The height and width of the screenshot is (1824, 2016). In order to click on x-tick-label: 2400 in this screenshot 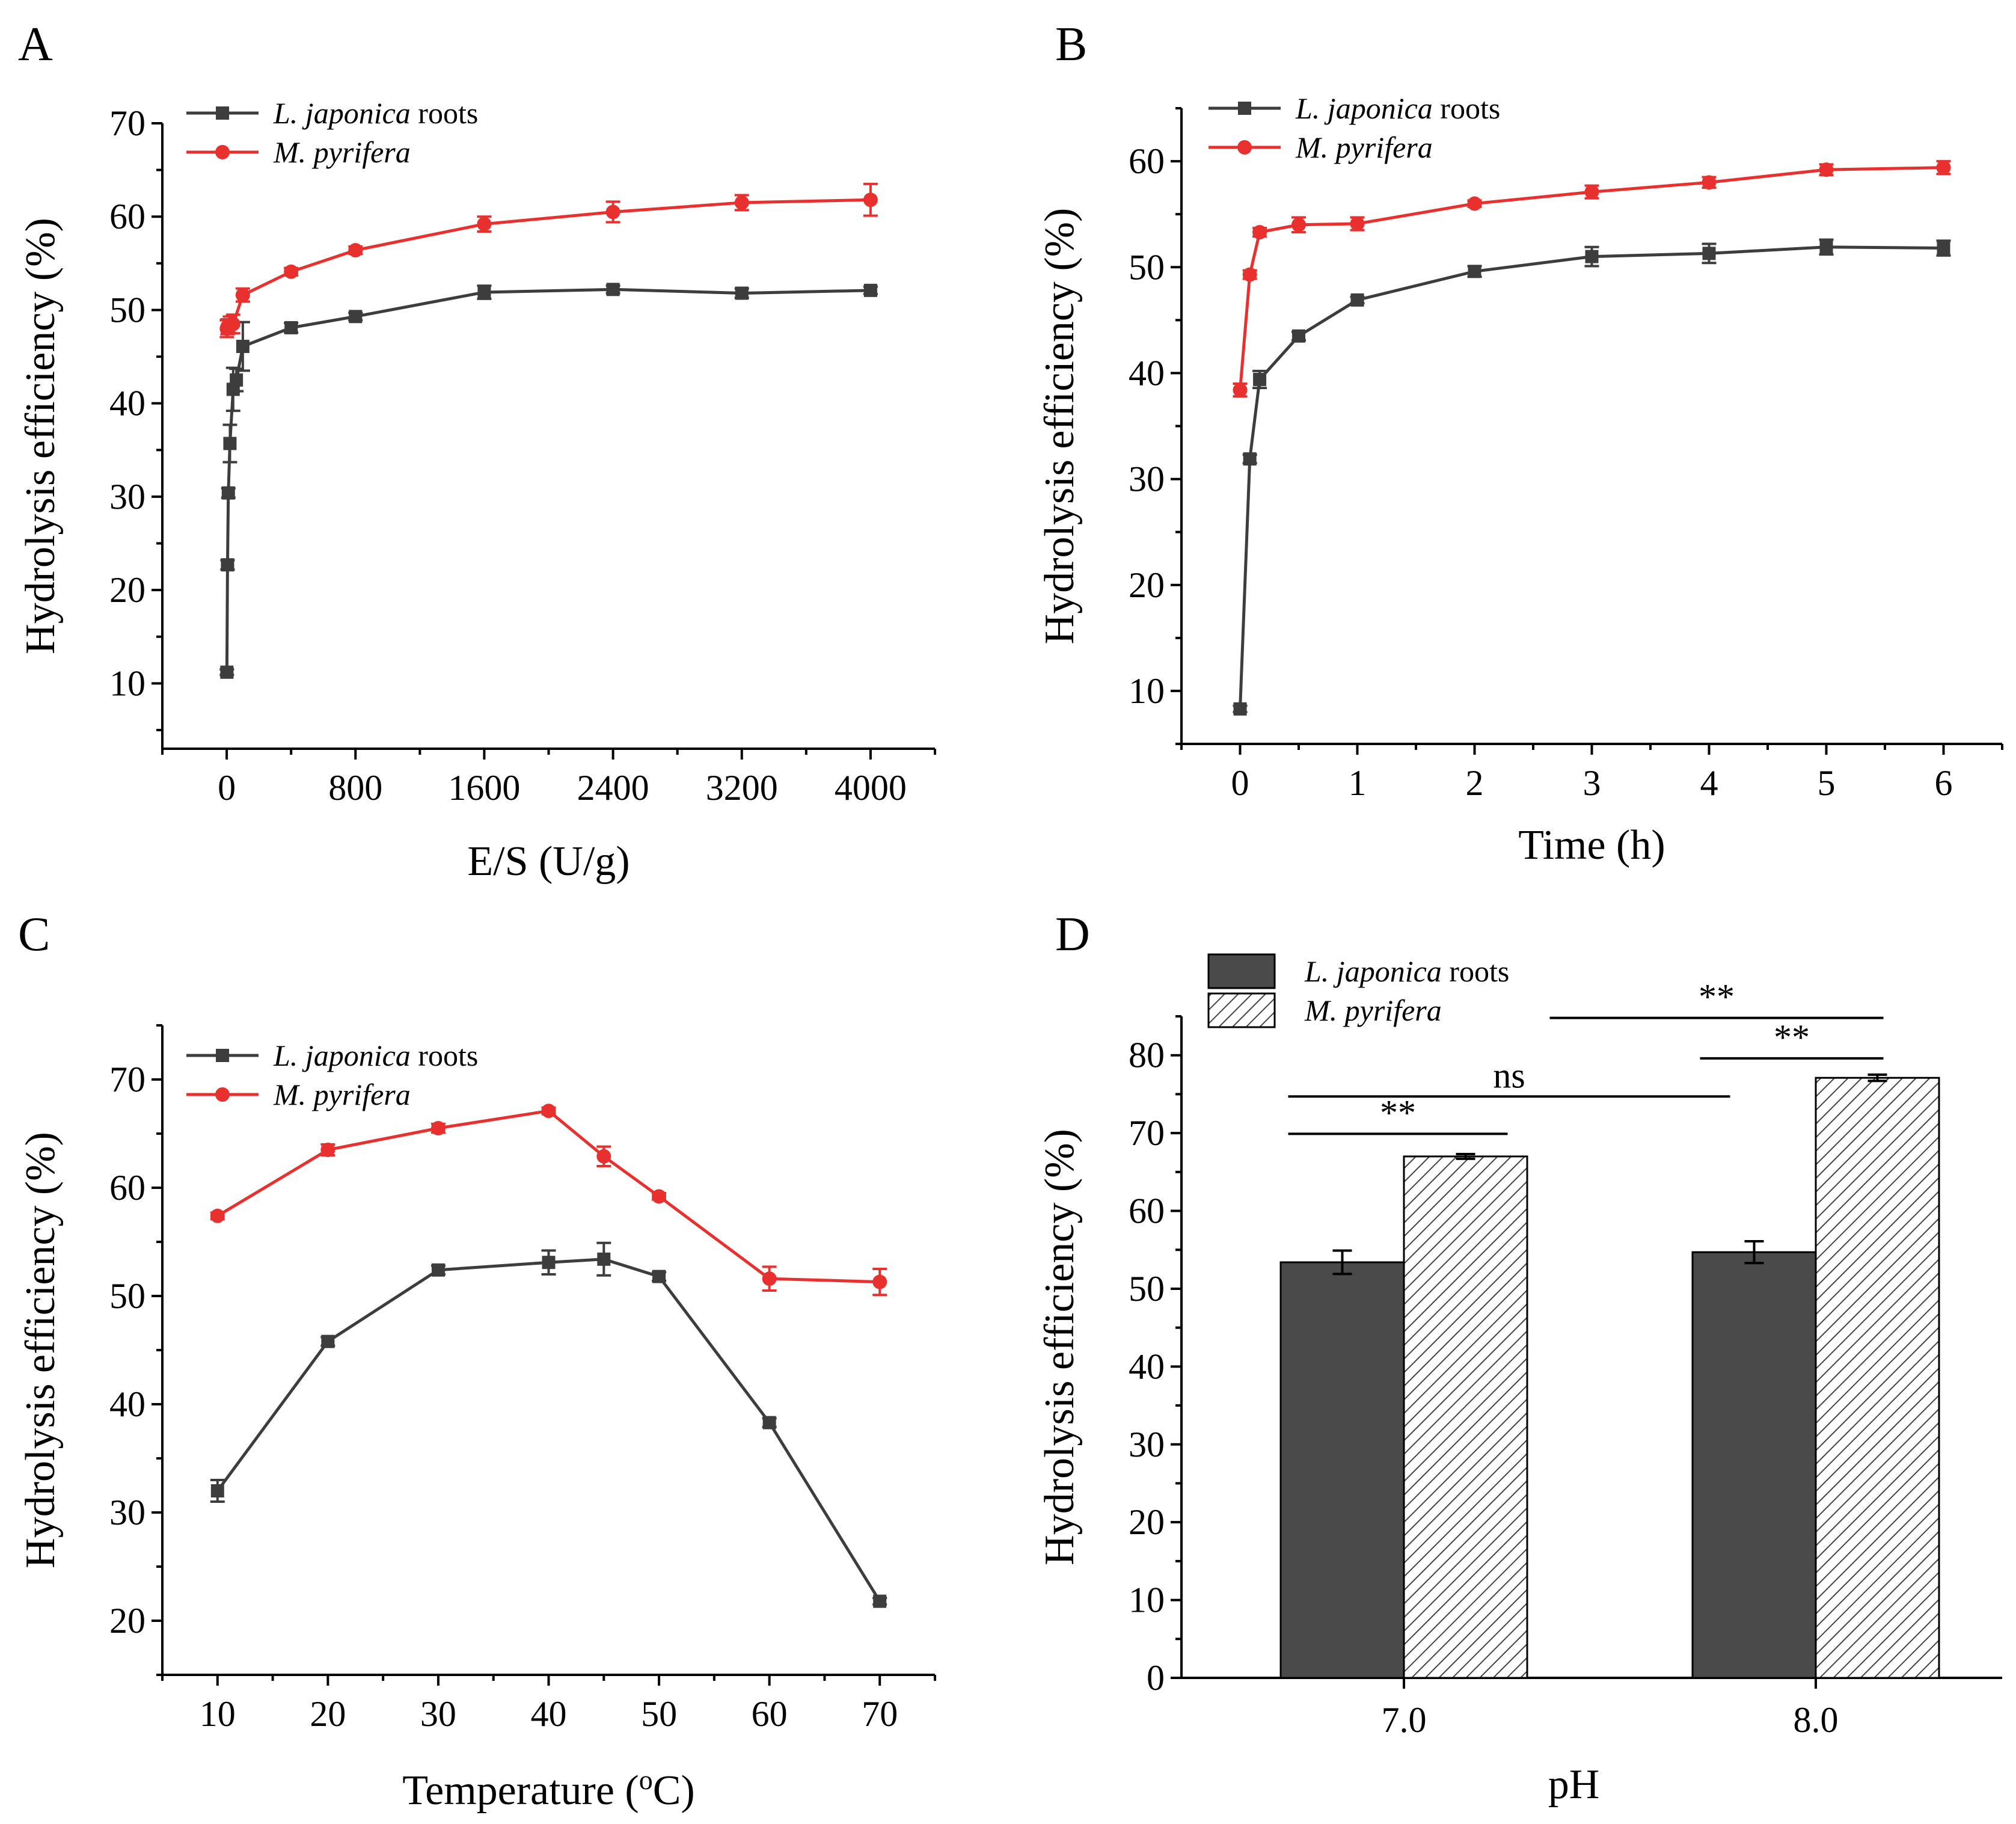, I will do `click(613, 788)`.